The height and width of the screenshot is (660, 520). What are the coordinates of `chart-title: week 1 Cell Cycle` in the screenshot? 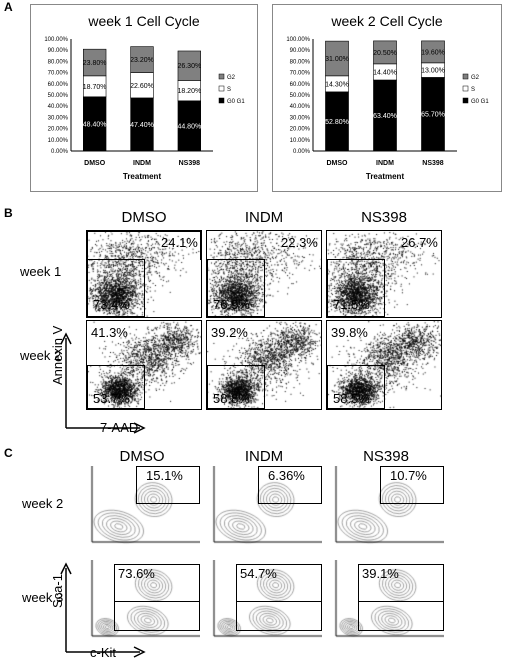 It's located at (144, 21).